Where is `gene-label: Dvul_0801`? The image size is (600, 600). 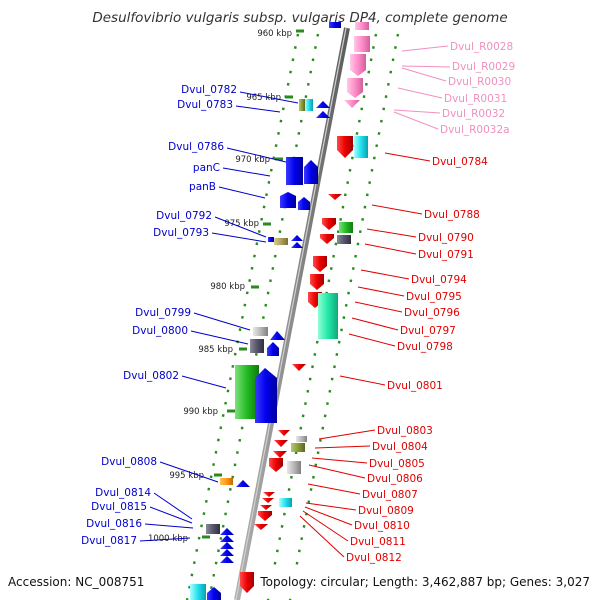
gene-label: Dvul_0801 is located at coordinates (415, 386).